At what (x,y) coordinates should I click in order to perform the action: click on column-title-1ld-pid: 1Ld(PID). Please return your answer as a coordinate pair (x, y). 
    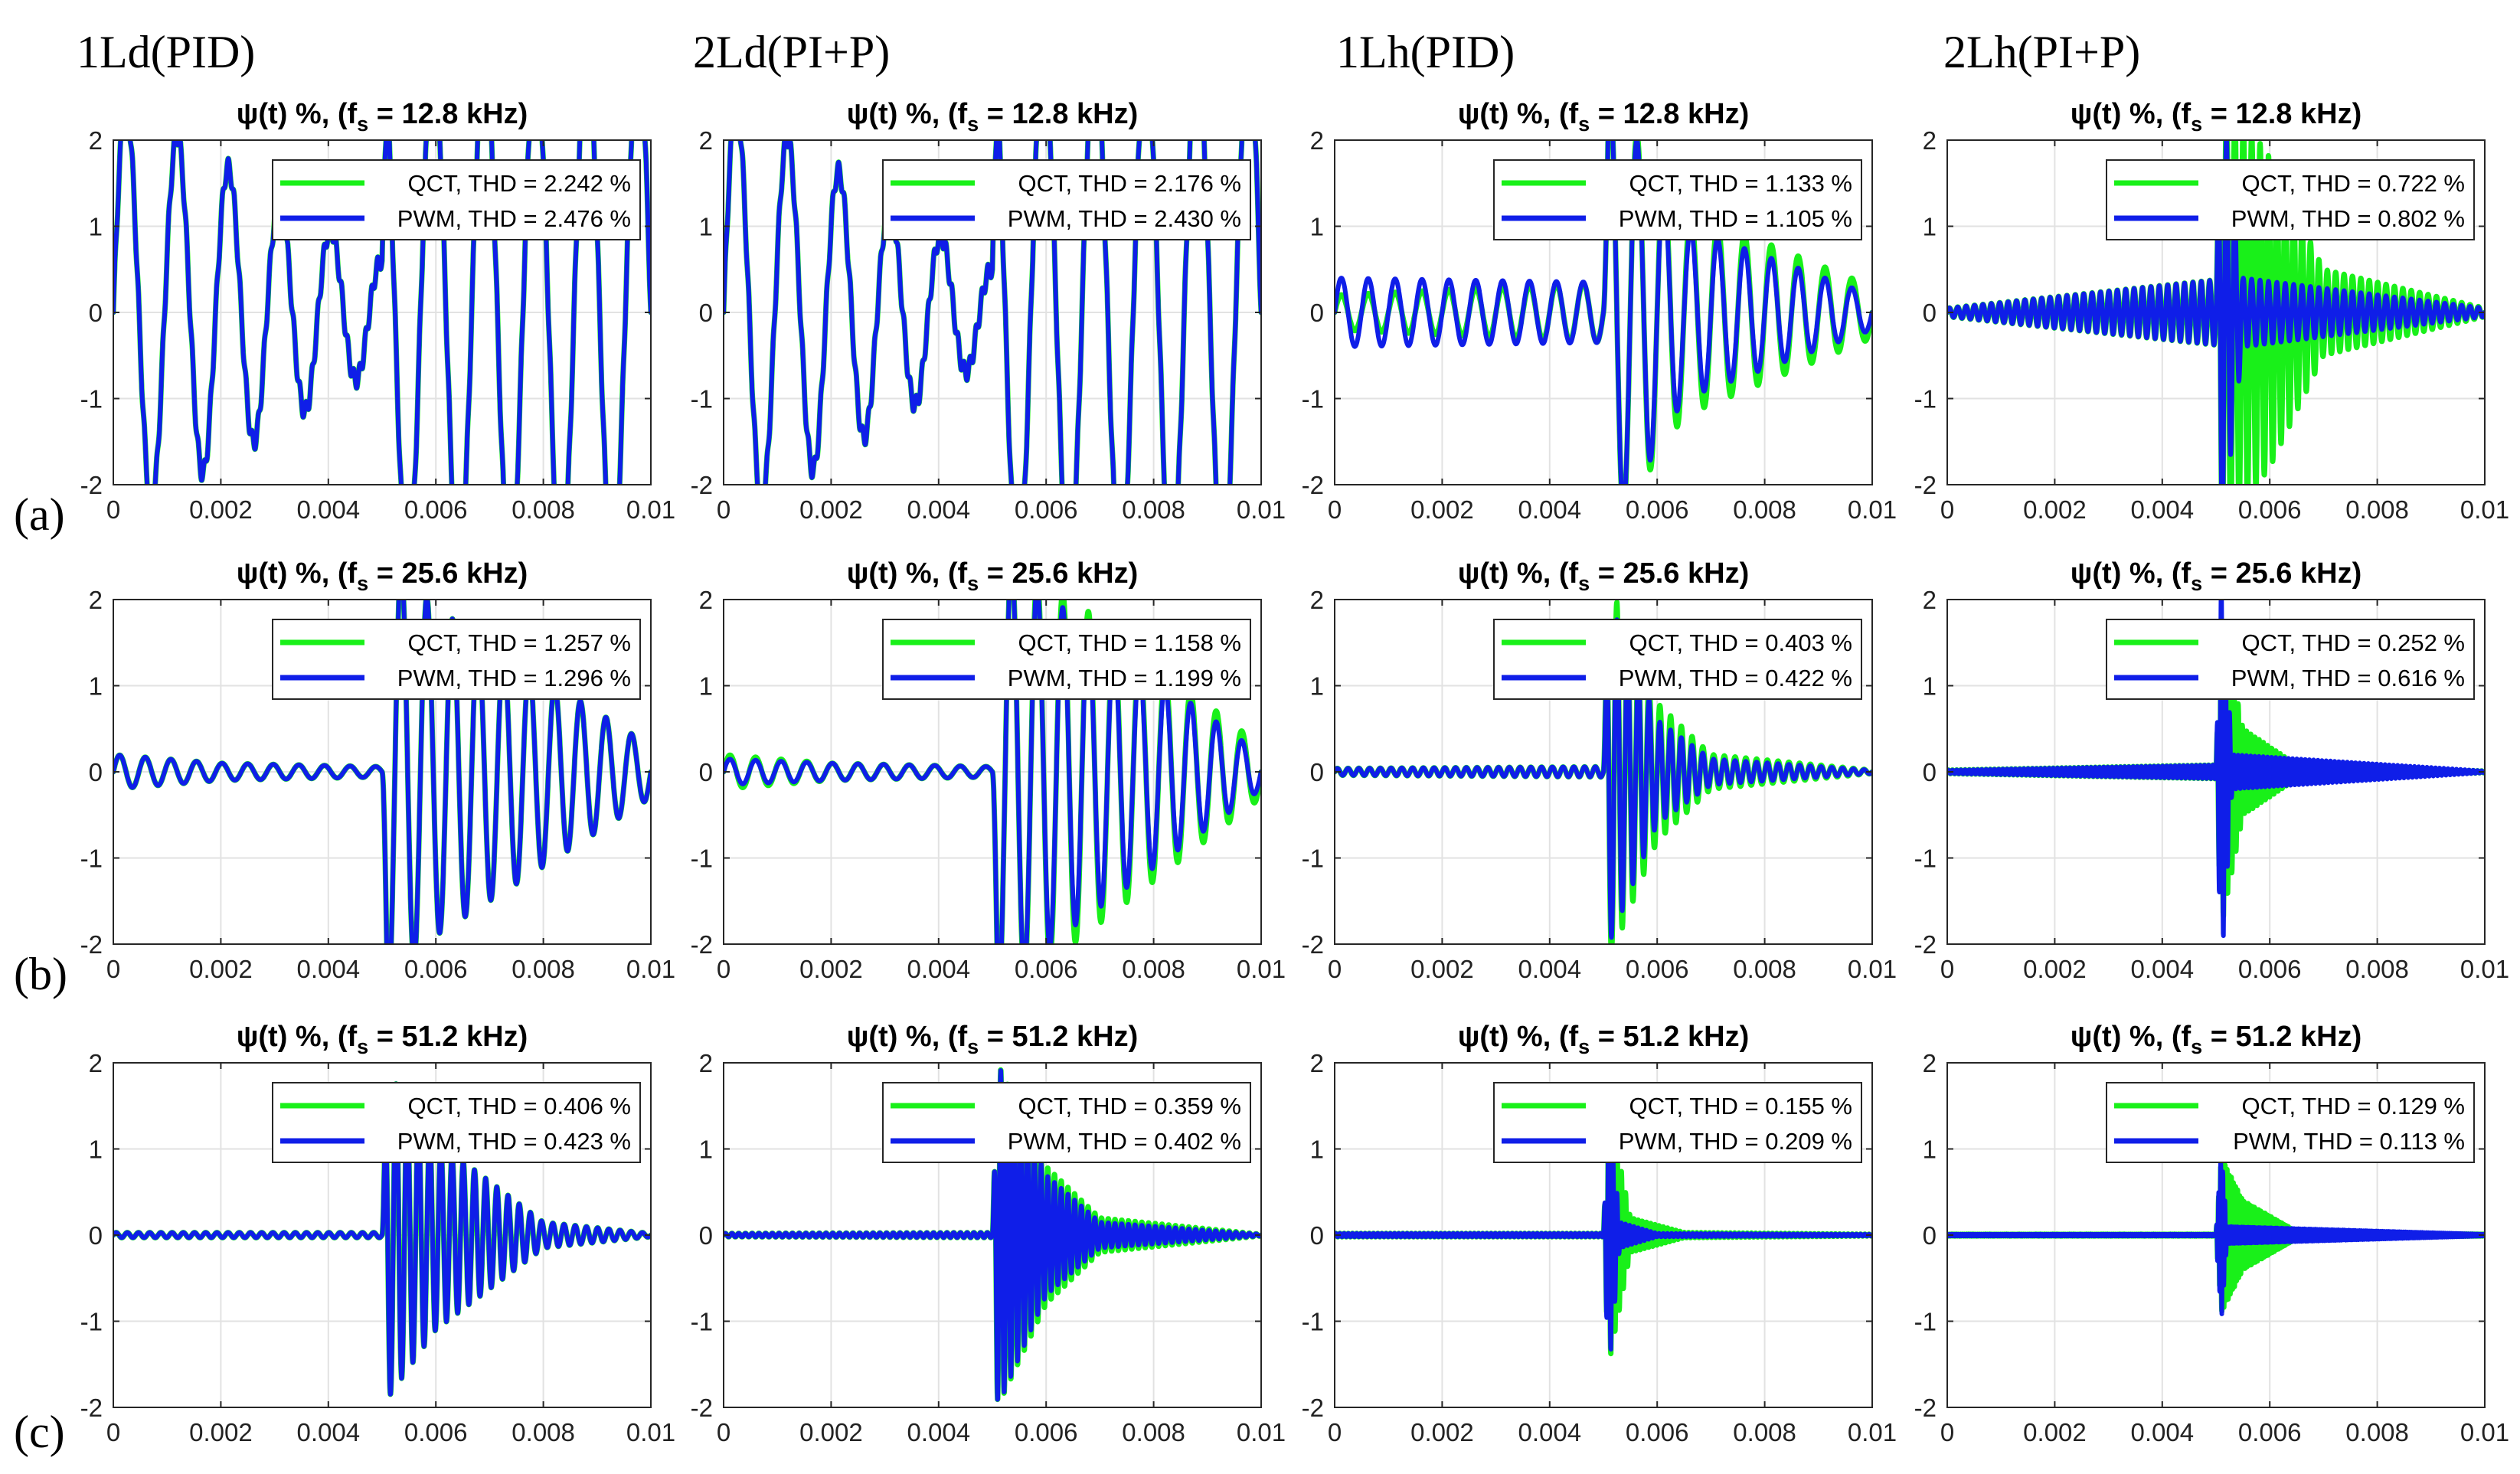
    Looking at the image, I should click on (166, 52).